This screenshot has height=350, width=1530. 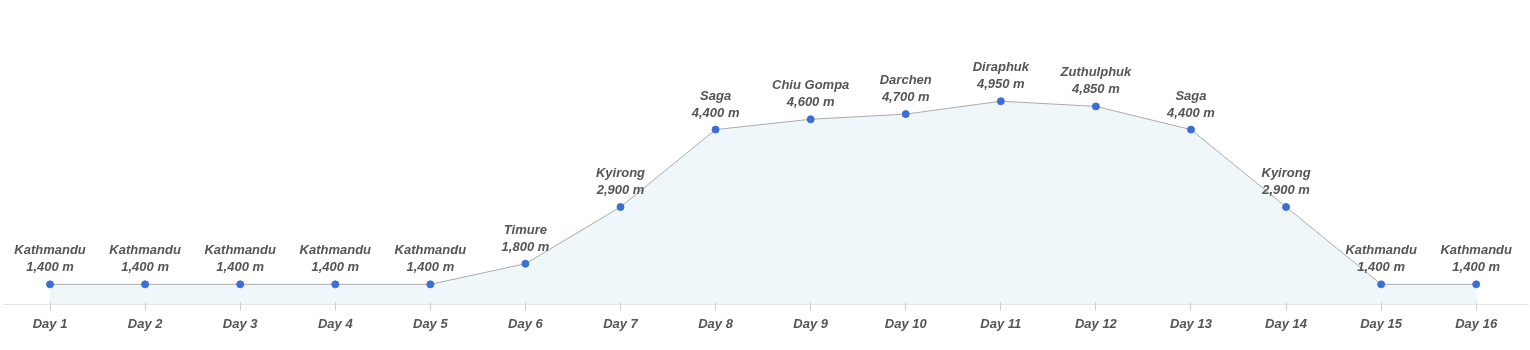 I want to click on data-label: 4,850 m, so click(x=1096, y=89).